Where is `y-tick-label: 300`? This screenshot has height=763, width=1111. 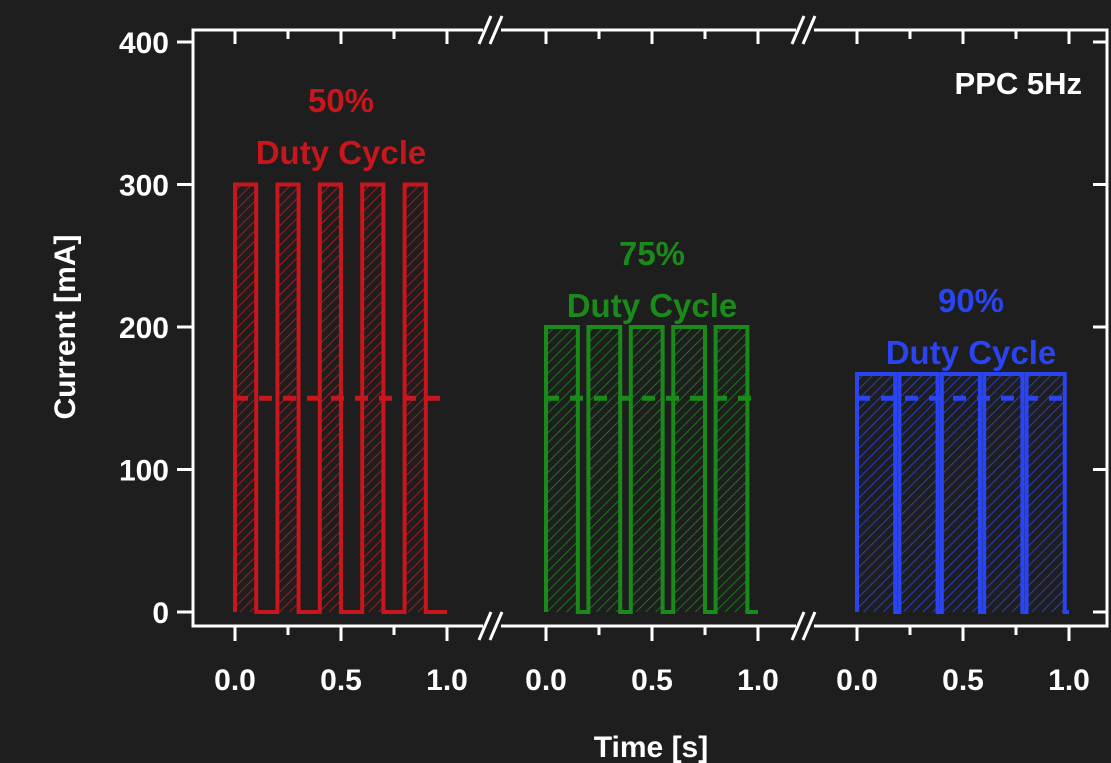
y-tick-label: 300 is located at coordinates (144, 186).